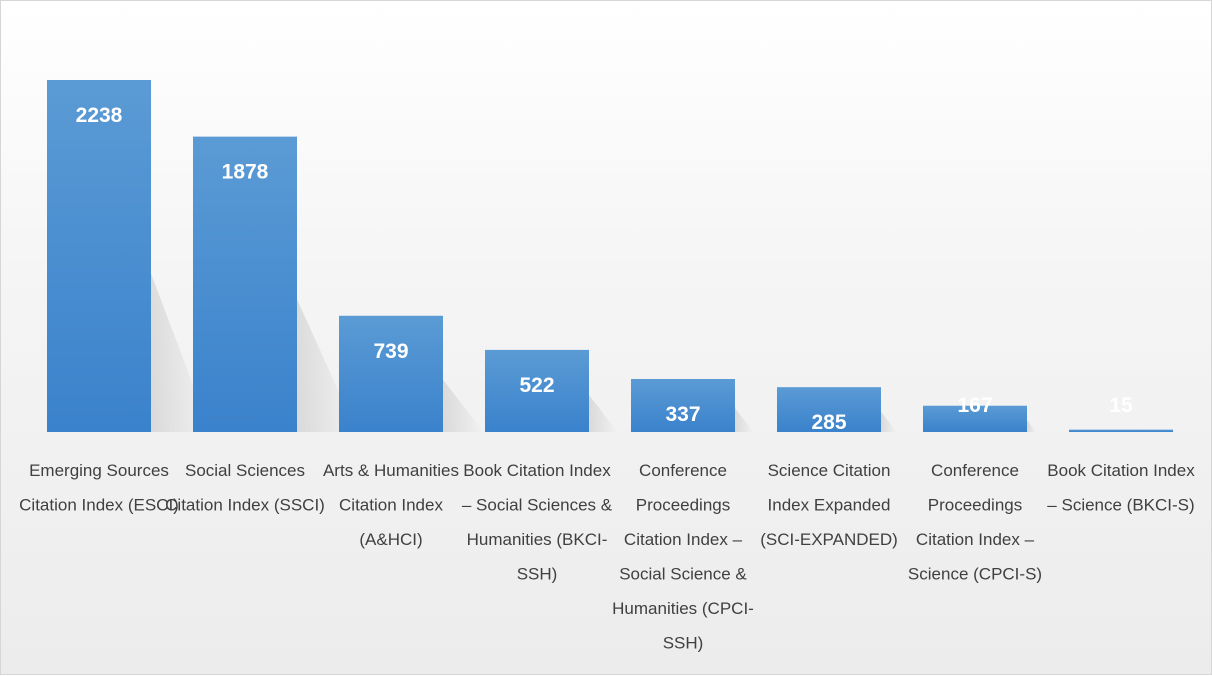 The height and width of the screenshot is (676, 1212). I want to click on category-label-arts-humanities-citation-index-a-hci: Arts & Humanities Citation Index (A&HCI), so click(391, 505).